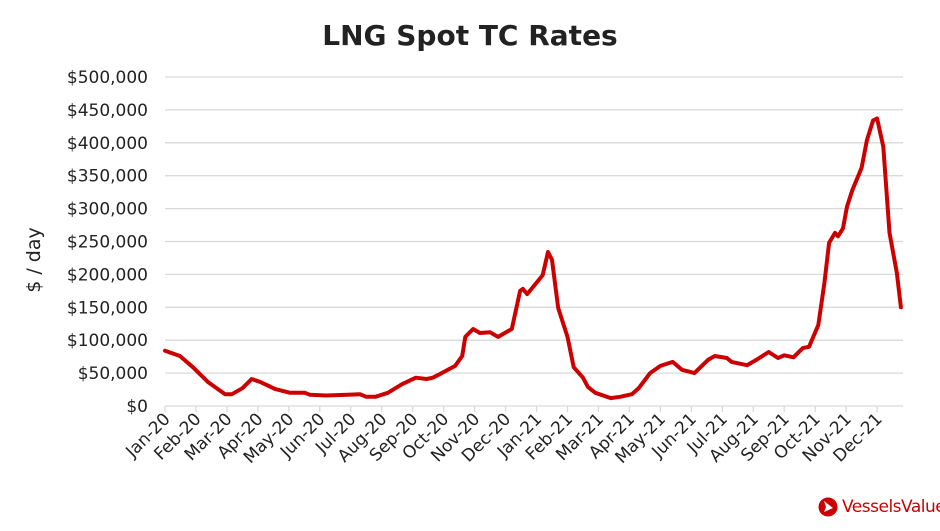 The width and height of the screenshot is (940, 531). Describe the element at coordinates (107, 341) in the screenshot. I see `y-tick-label: $100,000` at that location.